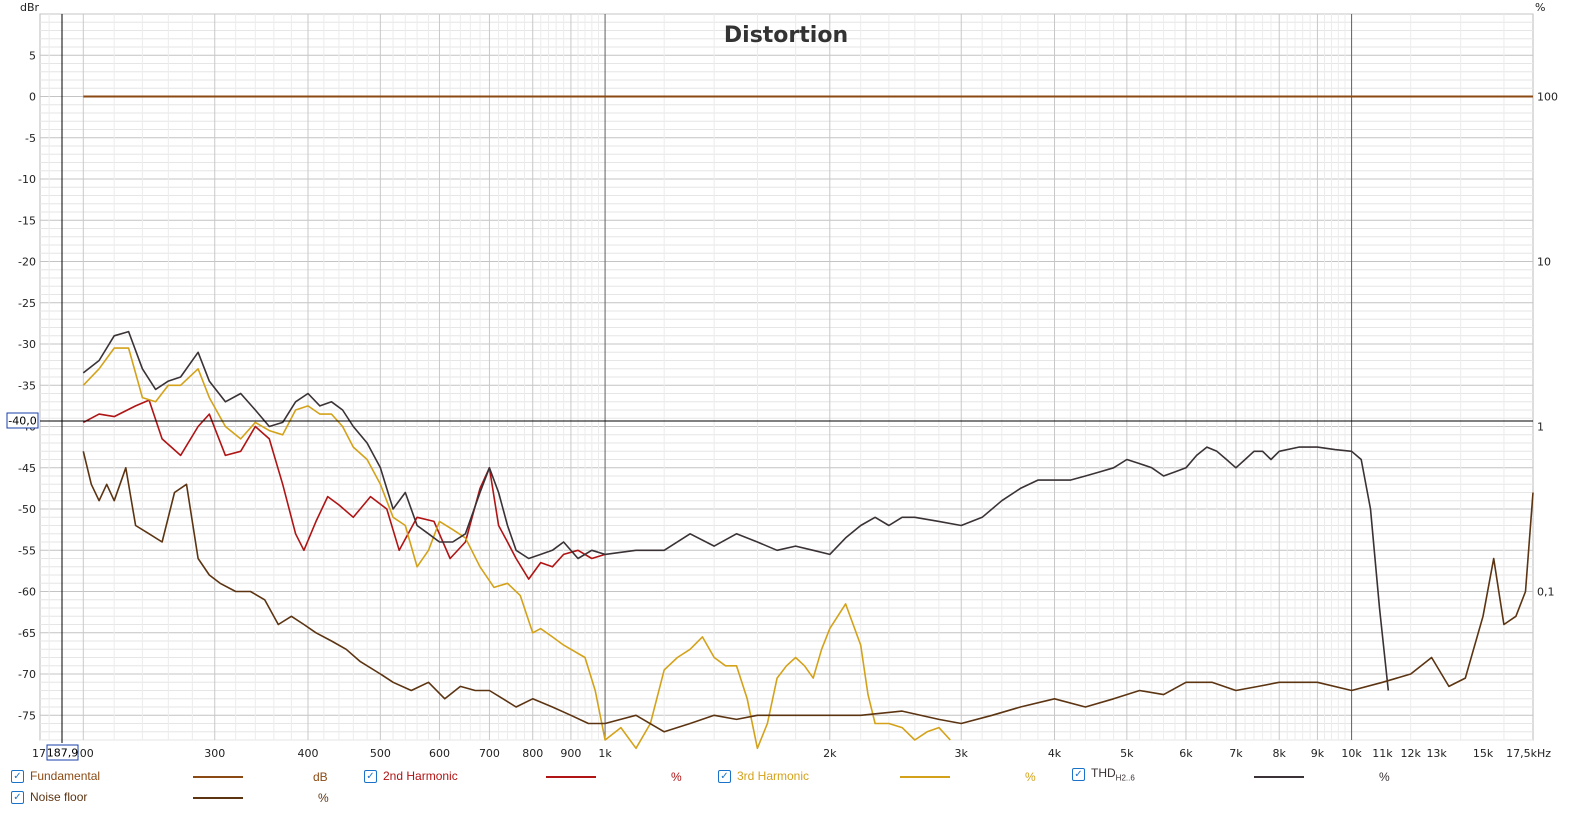 The width and height of the screenshot is (1583, 821). I want to click on y-left-tick-label: -10, so click(27, 179).